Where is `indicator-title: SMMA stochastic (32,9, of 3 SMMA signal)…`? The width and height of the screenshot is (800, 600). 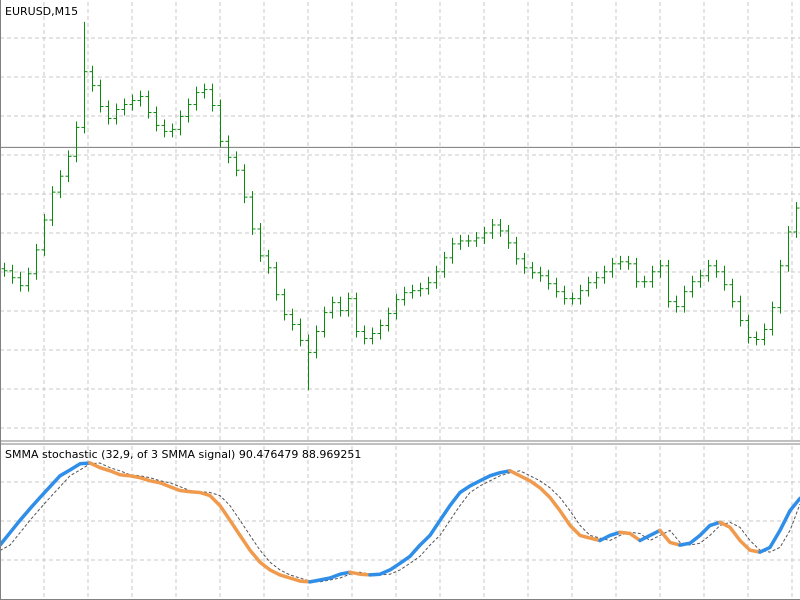 indicator-title: SMMA stochastic (32,9, of 3 SMMA signal)… is located at coordinates (183, 454).